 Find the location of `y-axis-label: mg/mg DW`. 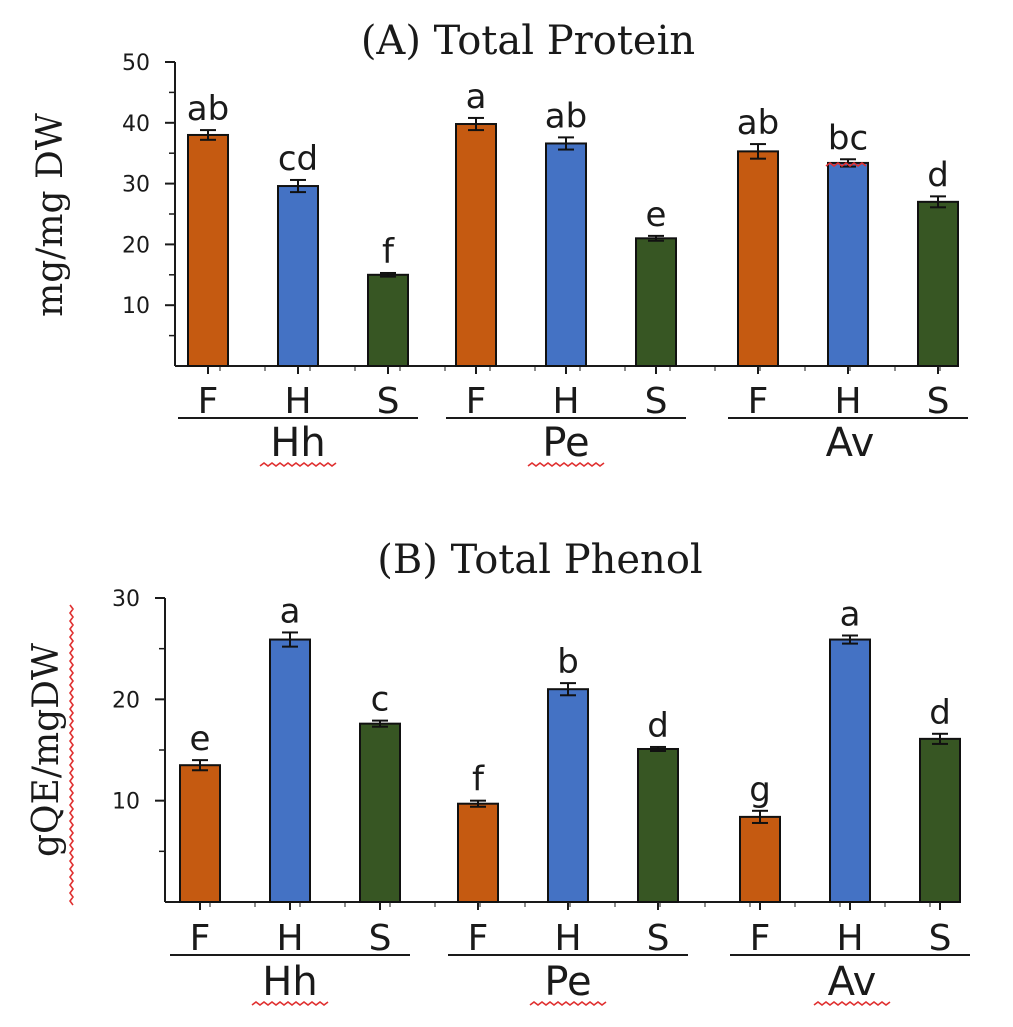

y-axis-label: mg/mg DW is located at coordinates (50, 215).